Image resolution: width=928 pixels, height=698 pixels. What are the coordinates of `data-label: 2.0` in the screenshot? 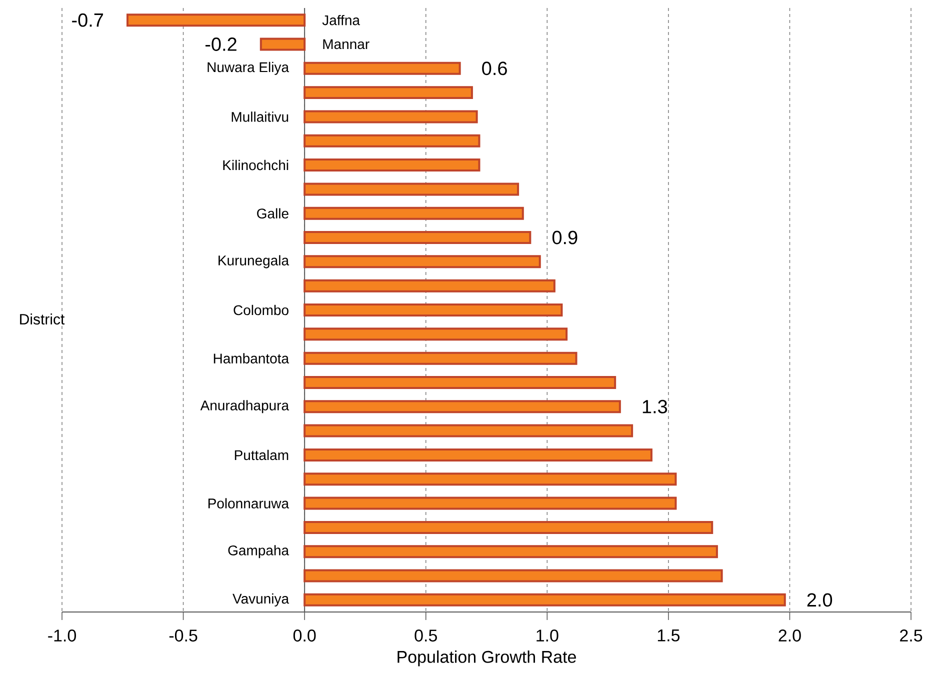 It's located at (819, 600).